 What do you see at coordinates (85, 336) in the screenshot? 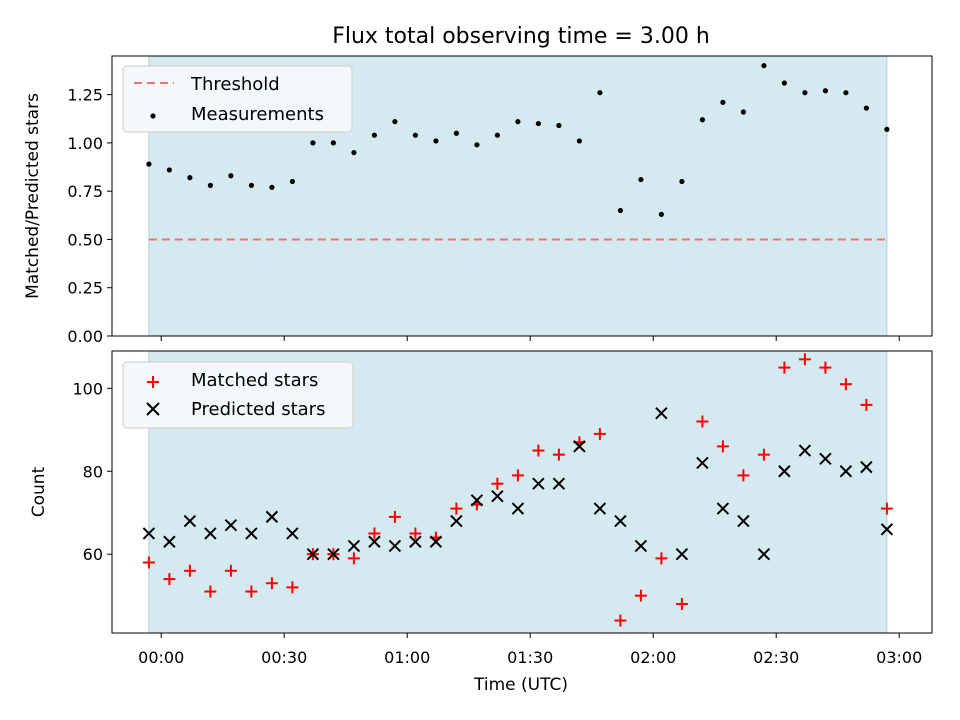
I see `top-y-tick-label: 0.00` at bounding box center [85, 336].